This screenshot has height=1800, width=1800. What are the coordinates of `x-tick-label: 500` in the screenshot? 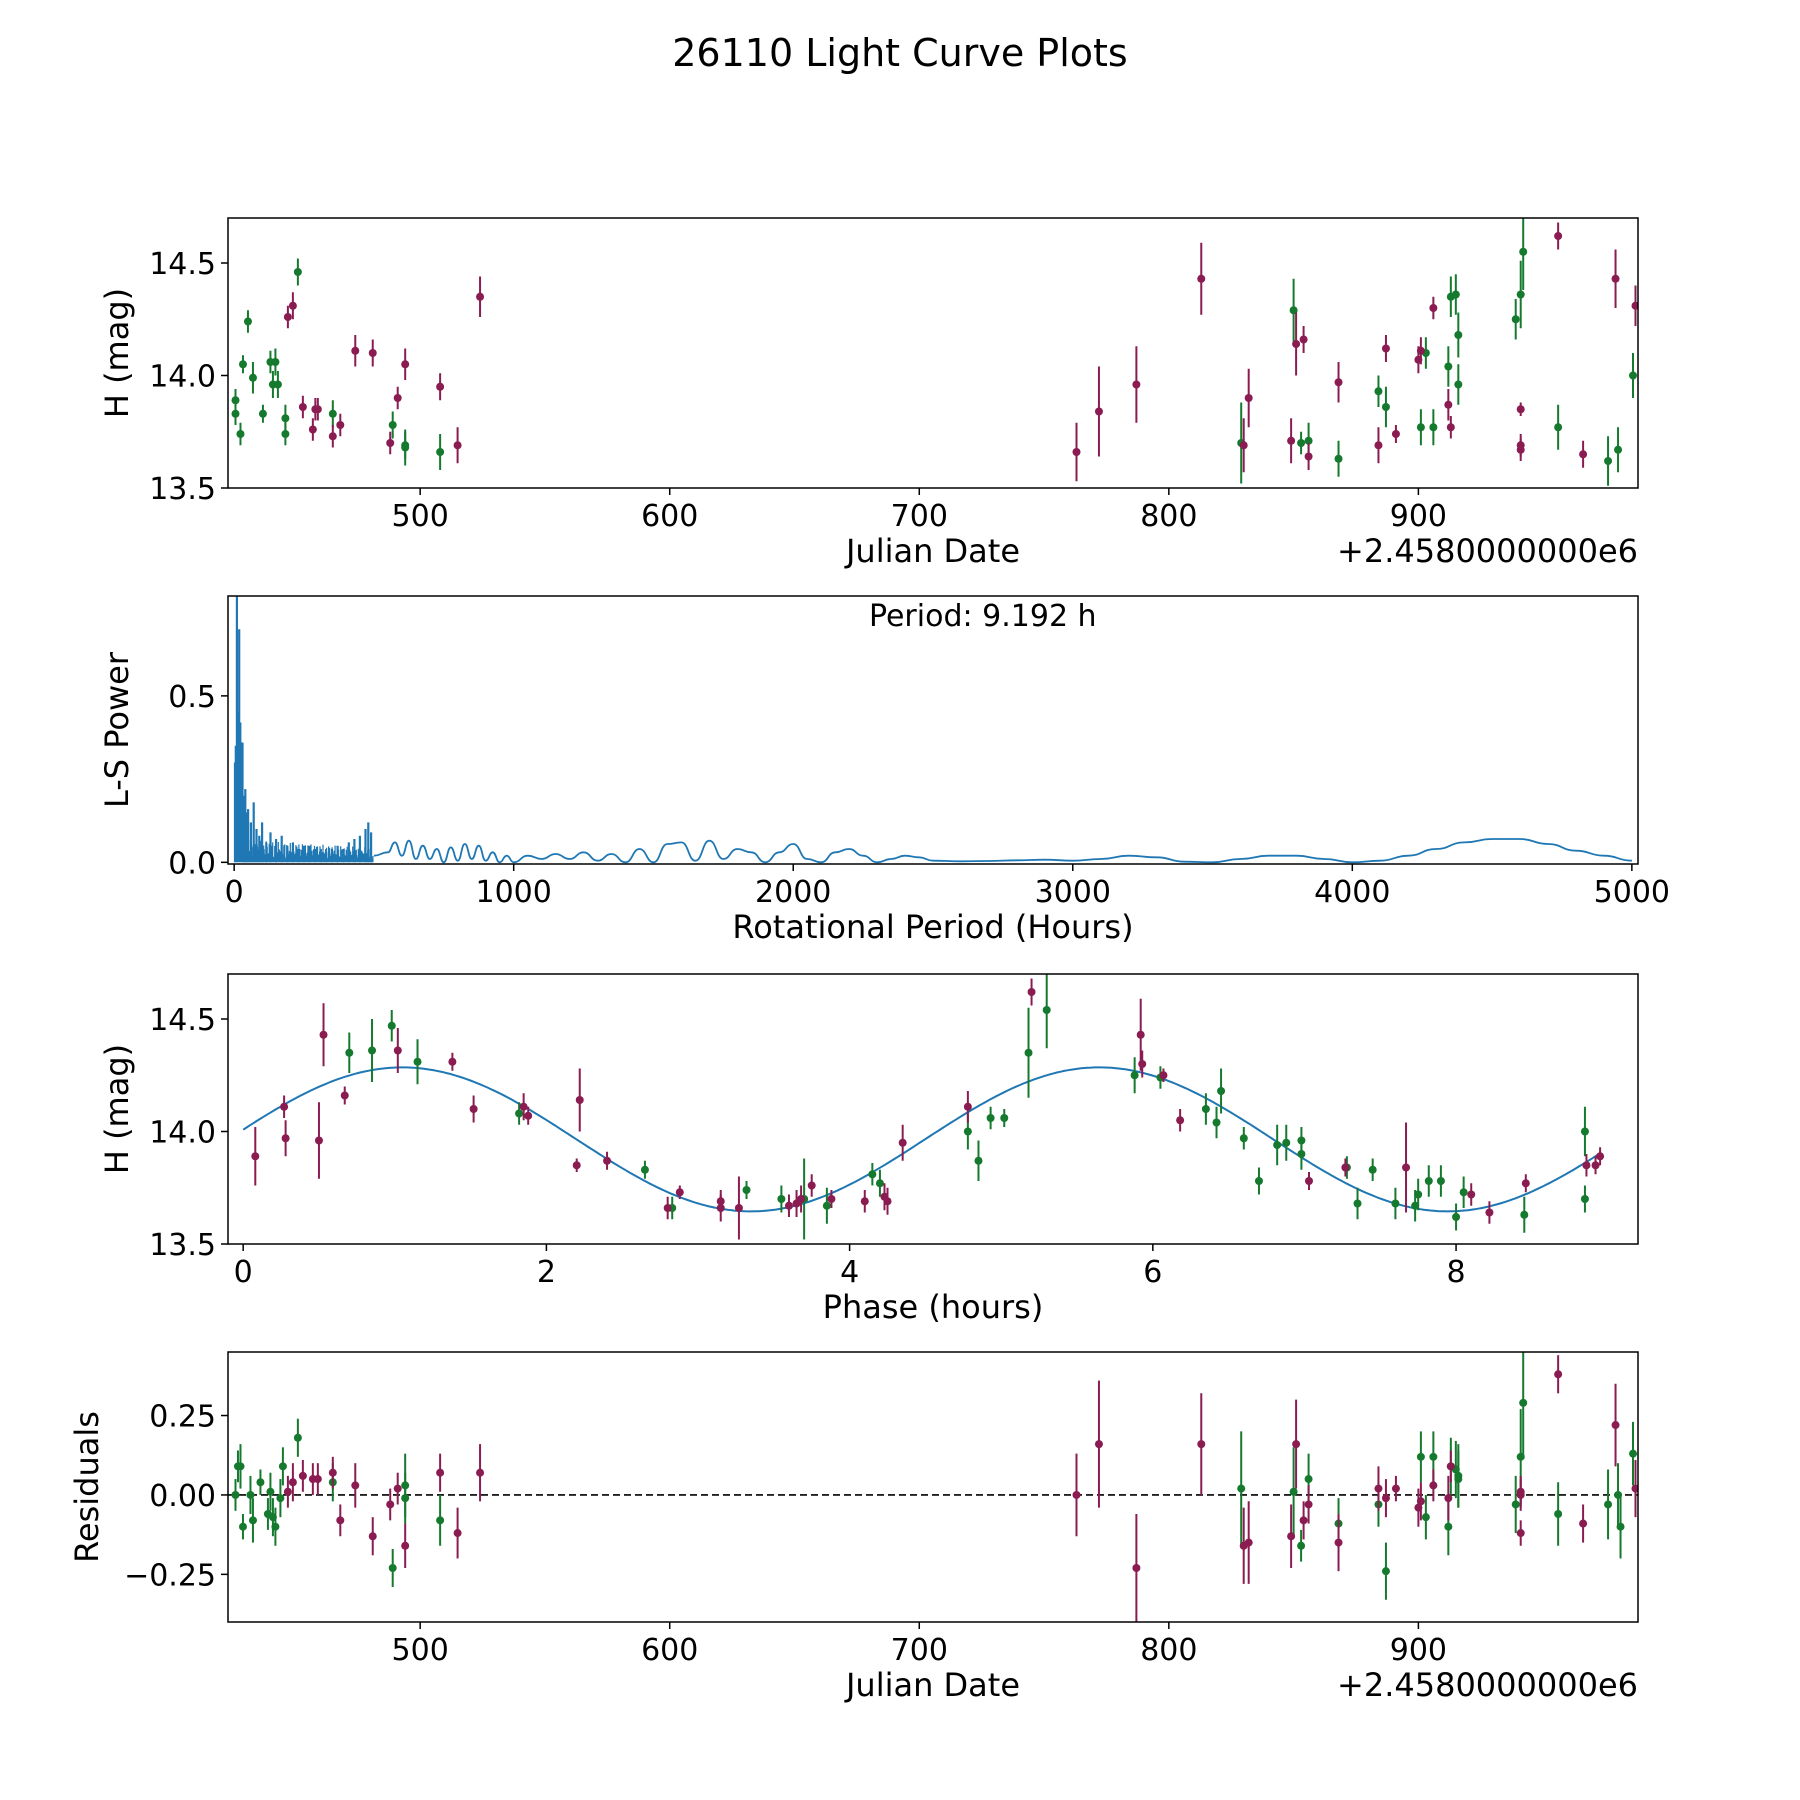 It's located at (420, 516).